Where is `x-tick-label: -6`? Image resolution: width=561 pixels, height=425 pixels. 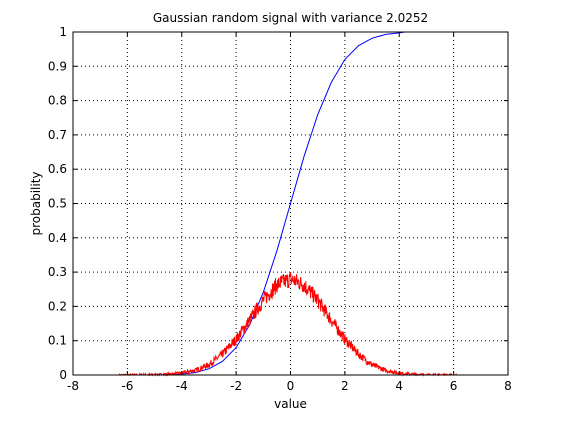 x-tick-label: -6 is located at coordinates (127, 386).